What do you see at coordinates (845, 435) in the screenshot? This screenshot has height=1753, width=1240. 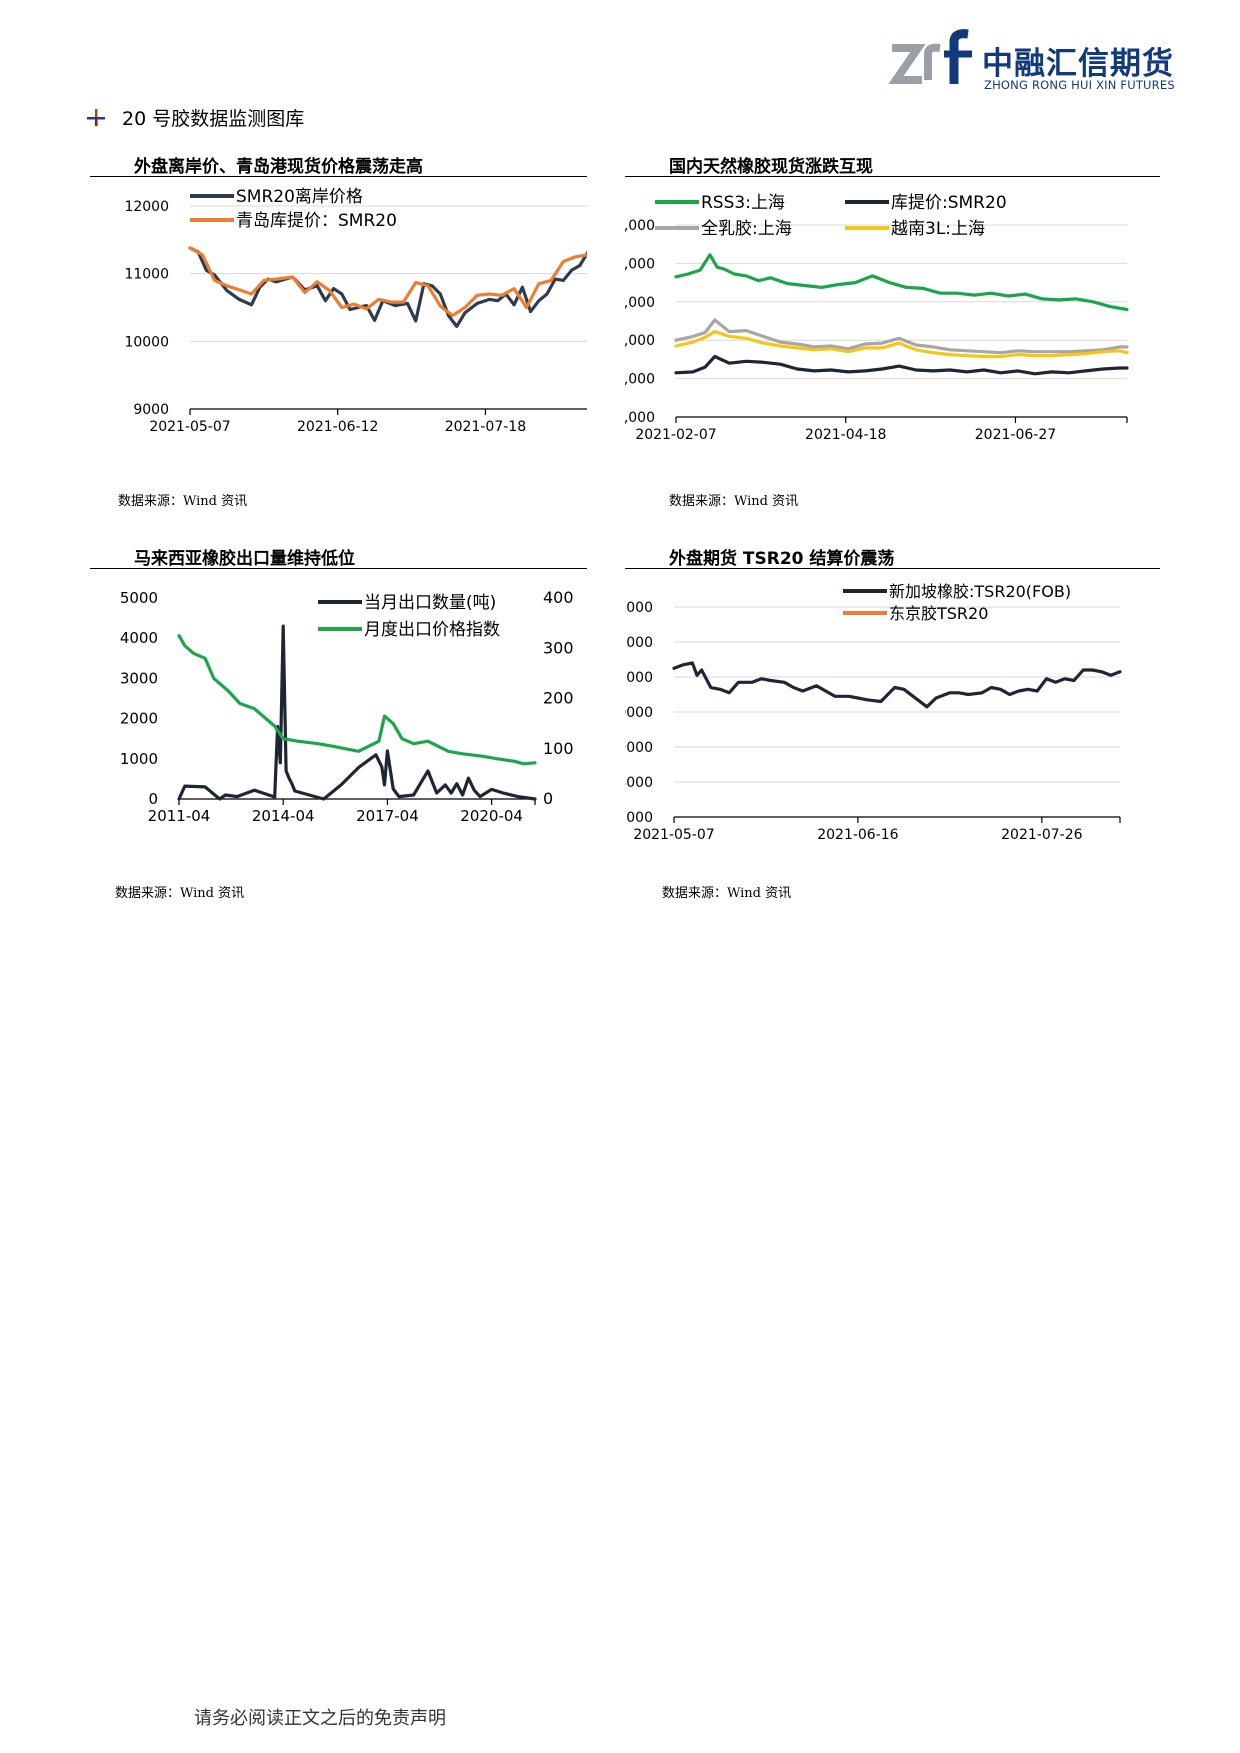 I see `x-tick-label: 2021-04-18` at bounding box center [845, 435].